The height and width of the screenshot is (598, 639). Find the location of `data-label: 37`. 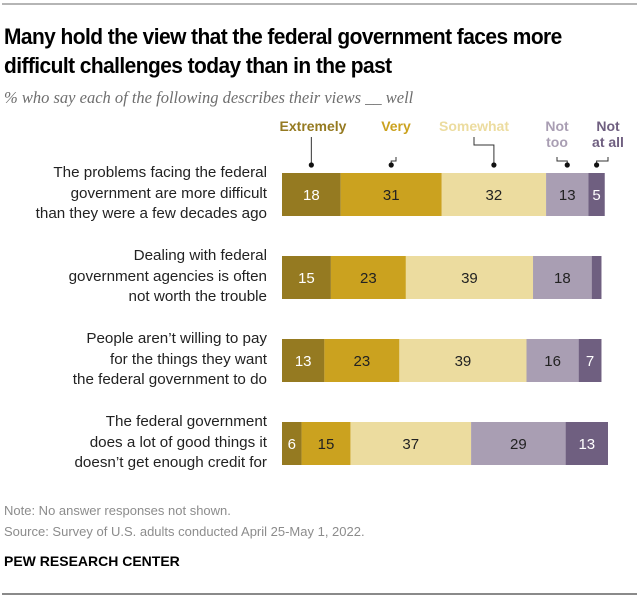

data-label: 37 is located at coordinates (410, 444).